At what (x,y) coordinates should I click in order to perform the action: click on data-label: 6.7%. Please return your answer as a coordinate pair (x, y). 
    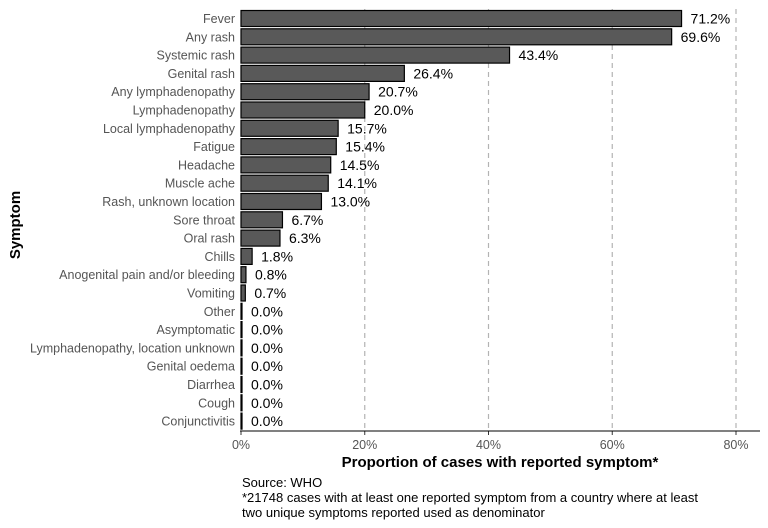
    Looking at the image, I should click on (307, 220).